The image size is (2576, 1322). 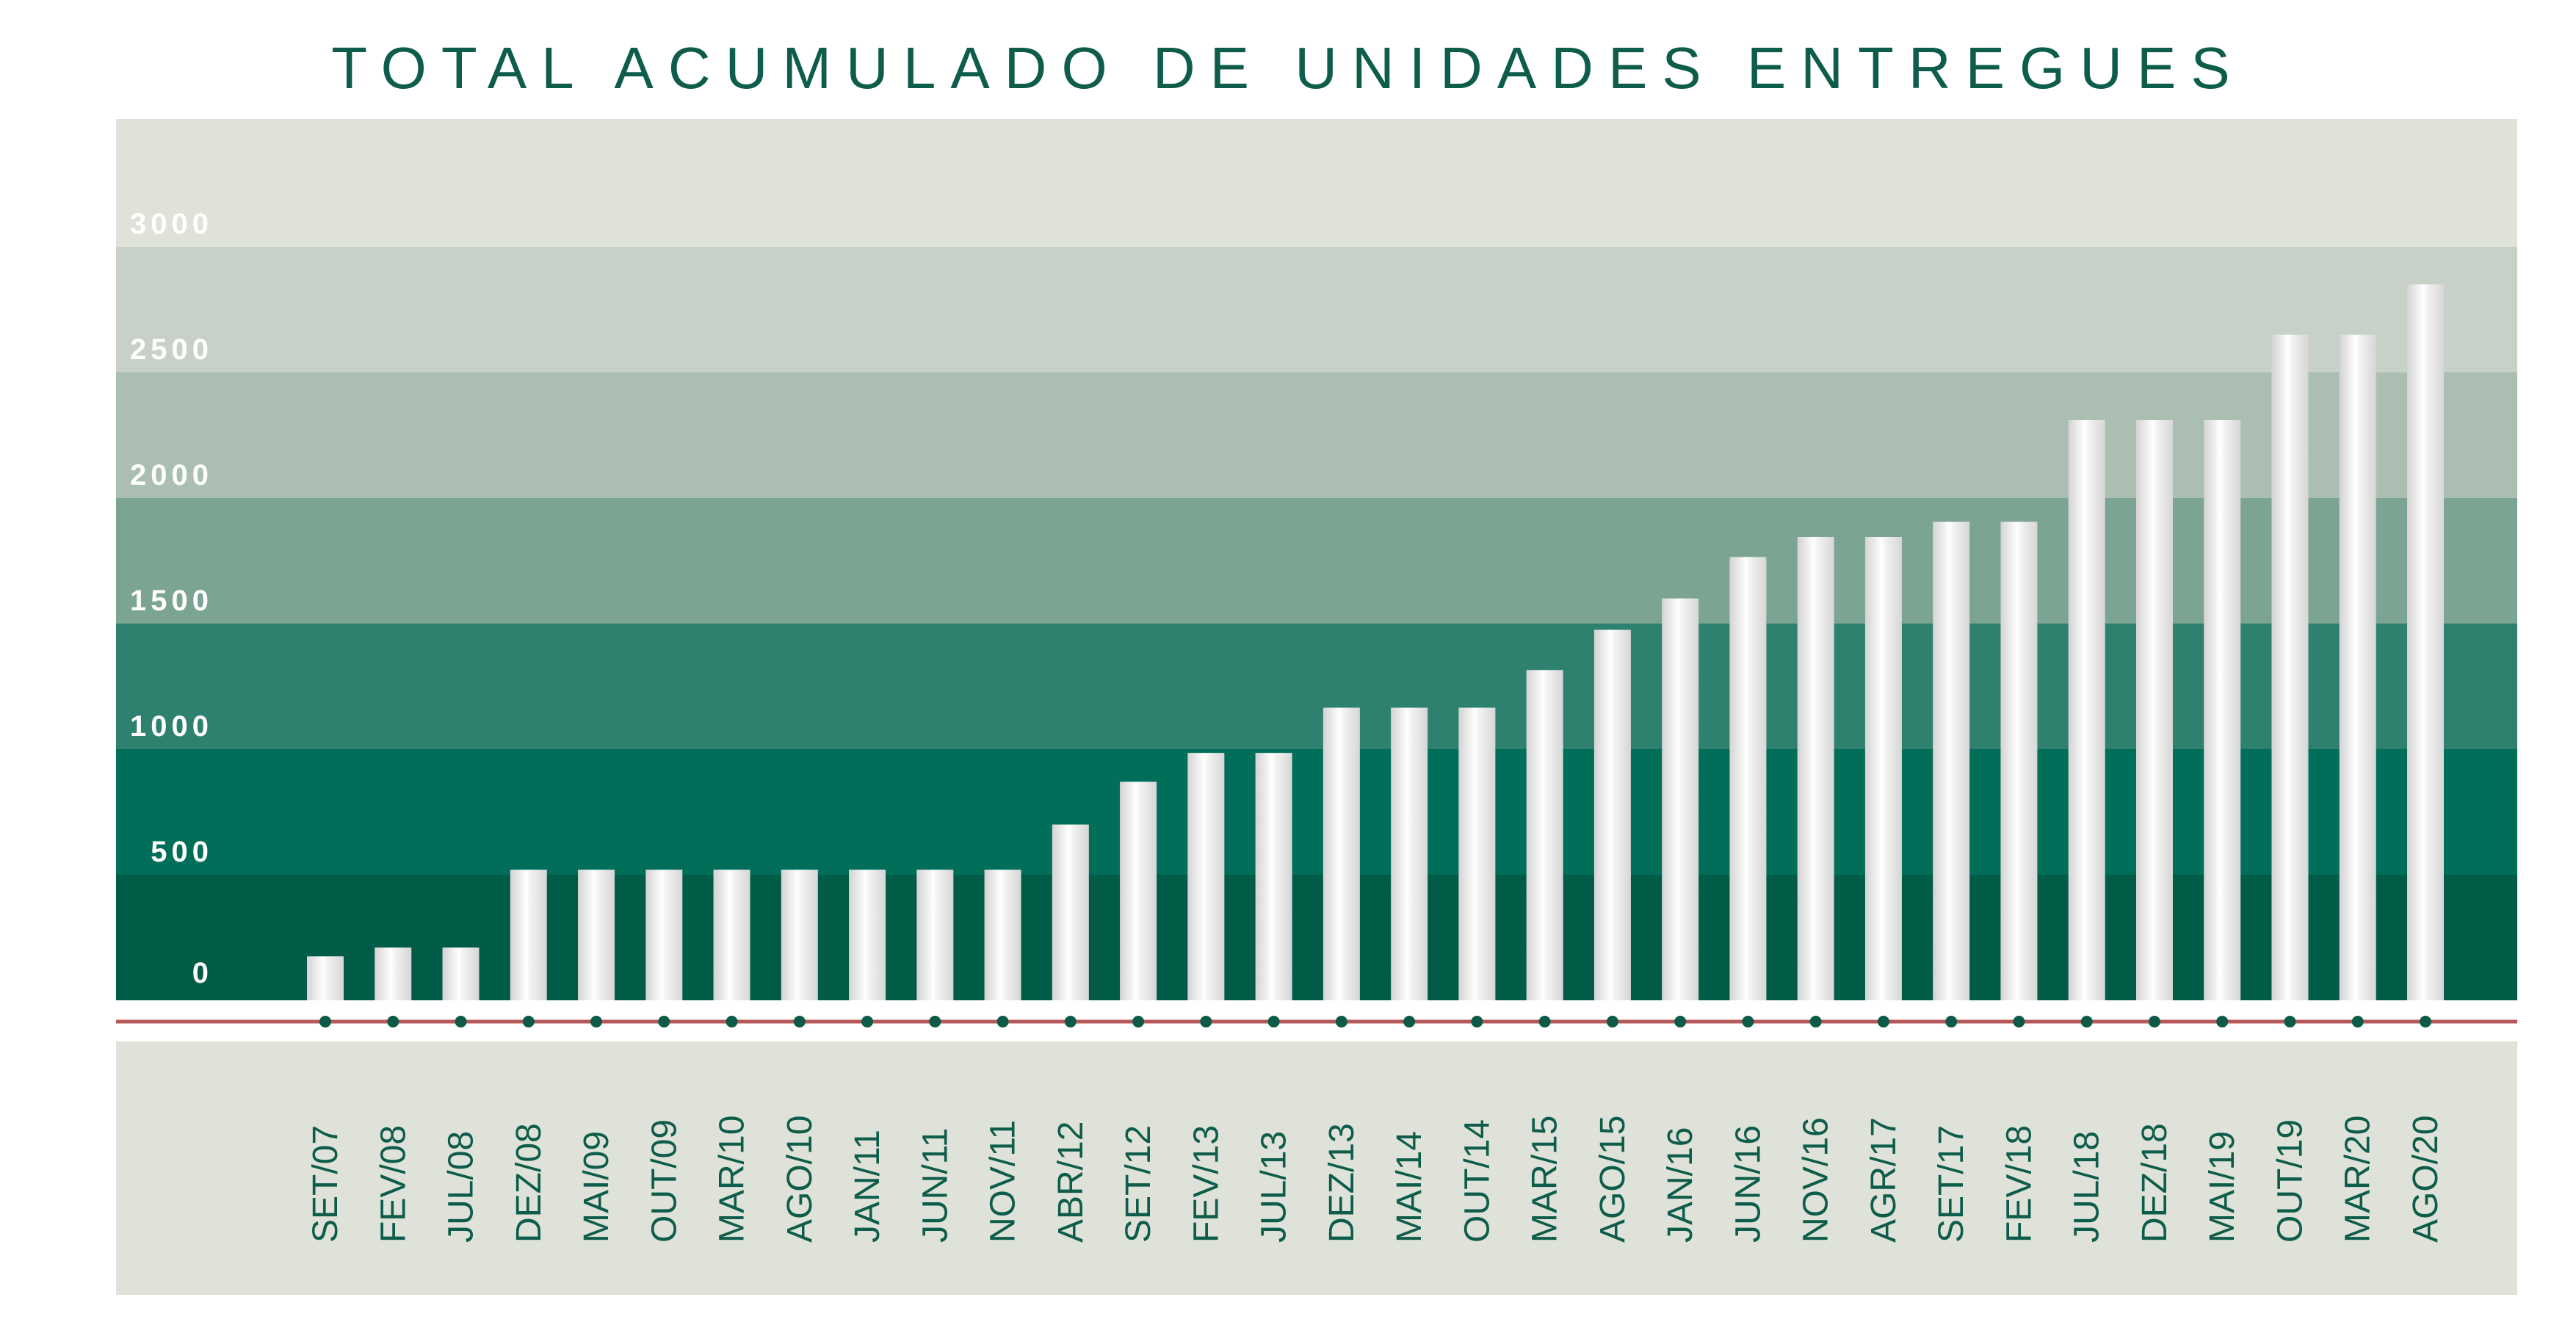 What do you see at coordinates (800, 1179) in the screenshot?
I see `x-tick-label: AGO/10` at bounding box center [800, 1179].